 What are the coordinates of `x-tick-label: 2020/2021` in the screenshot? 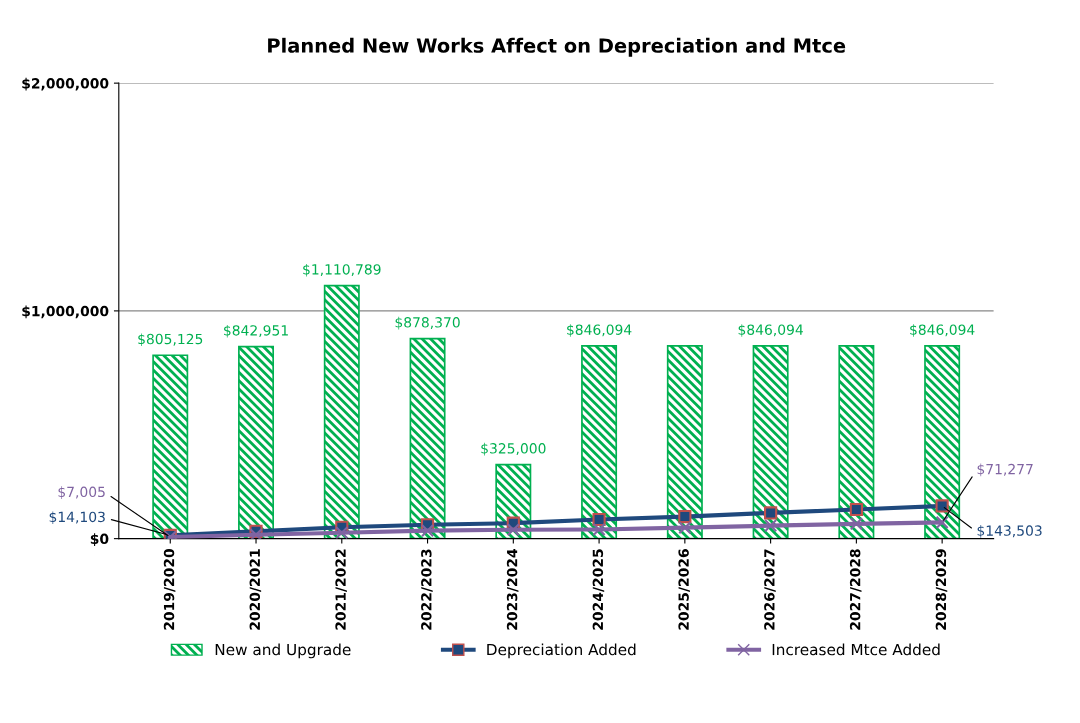 It's located at (255, 589).